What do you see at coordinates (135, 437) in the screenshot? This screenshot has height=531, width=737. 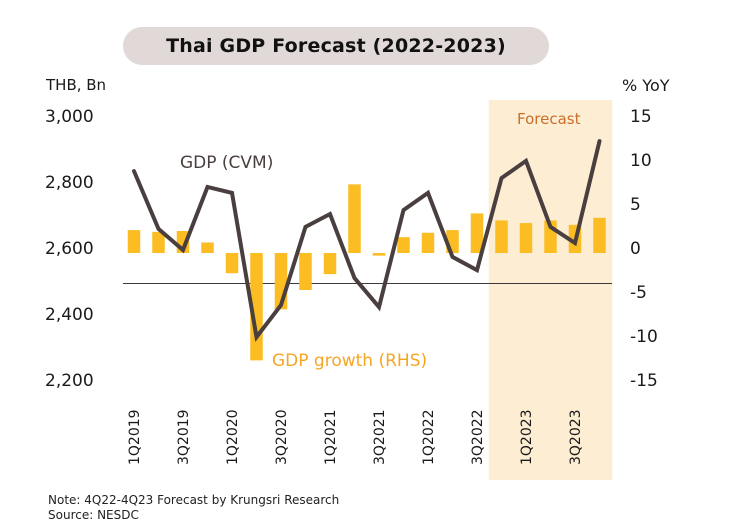 I see `x-tick-label: 1Q2019` at bounding box center [135, 437].